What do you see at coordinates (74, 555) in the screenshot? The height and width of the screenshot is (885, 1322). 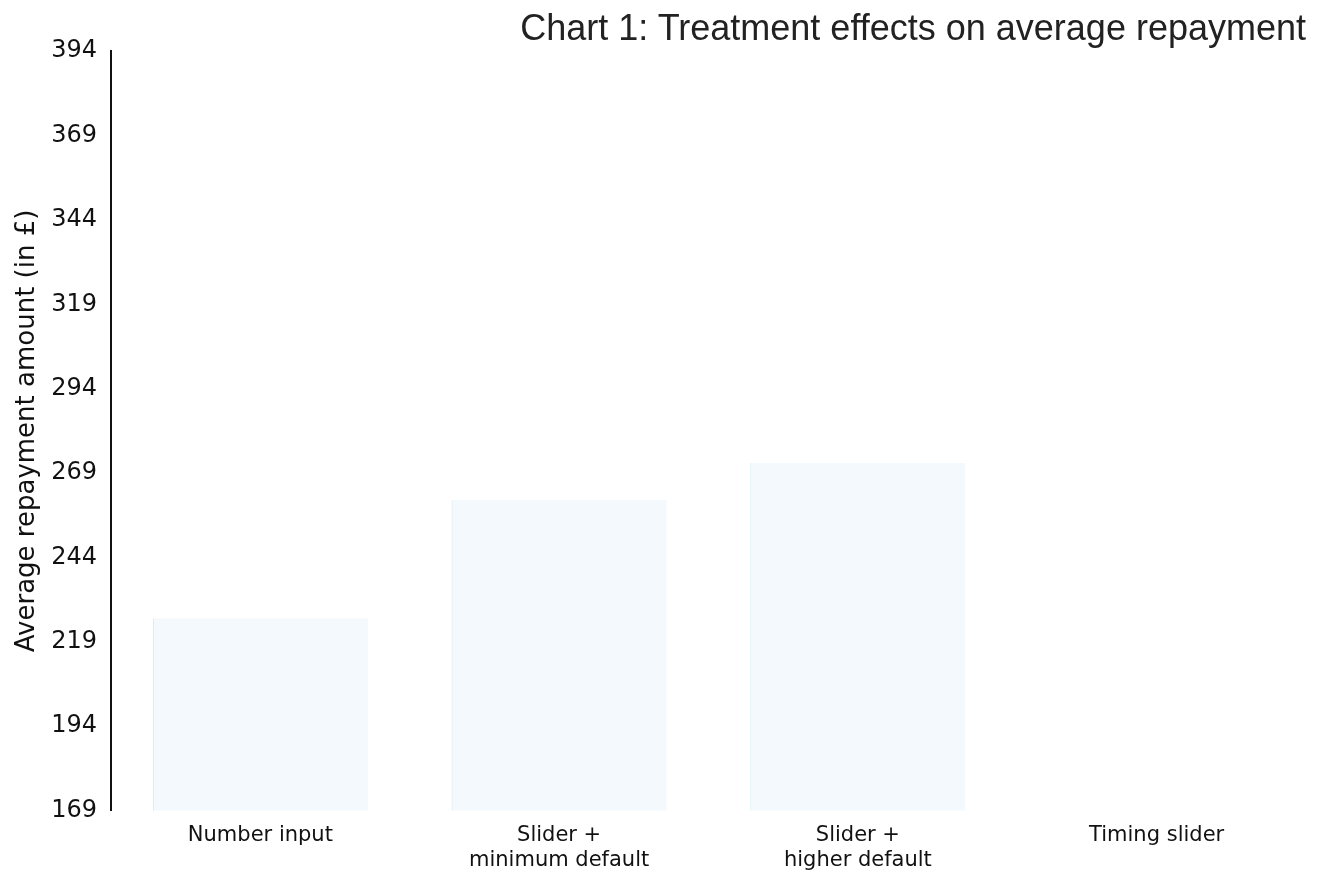 I see `y-tick-label: 244` at bounding box center [74, 555].